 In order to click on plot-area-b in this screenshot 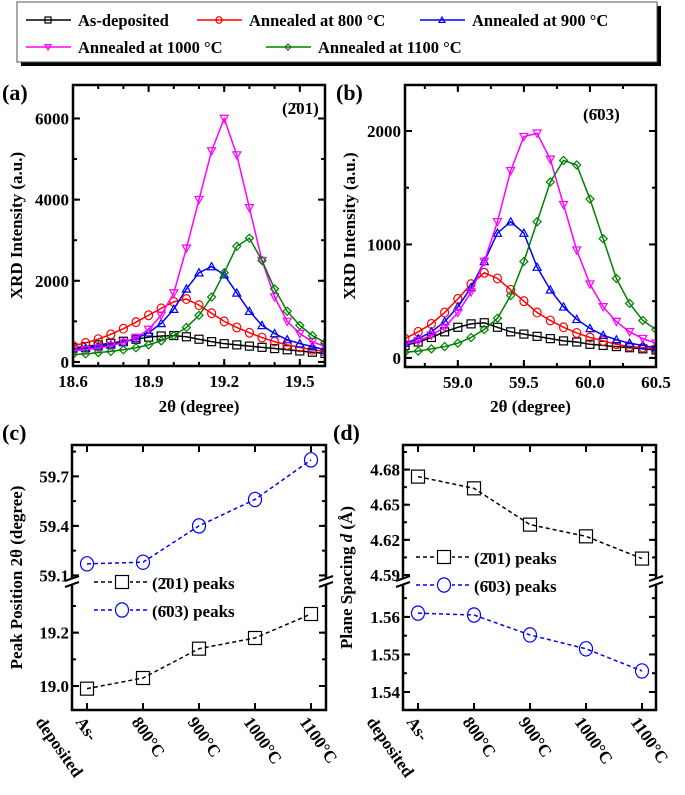, I will do `click(530, 243)`.